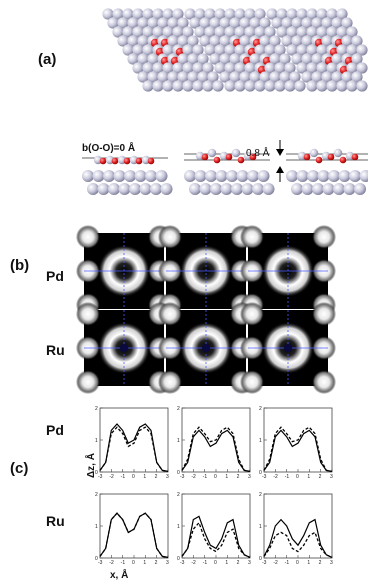 The height and width of the screenshot is (584, 368). Describe the element at coordinates (287, 477) in the screenshot. I see `x-tick-label: -1` at that location.